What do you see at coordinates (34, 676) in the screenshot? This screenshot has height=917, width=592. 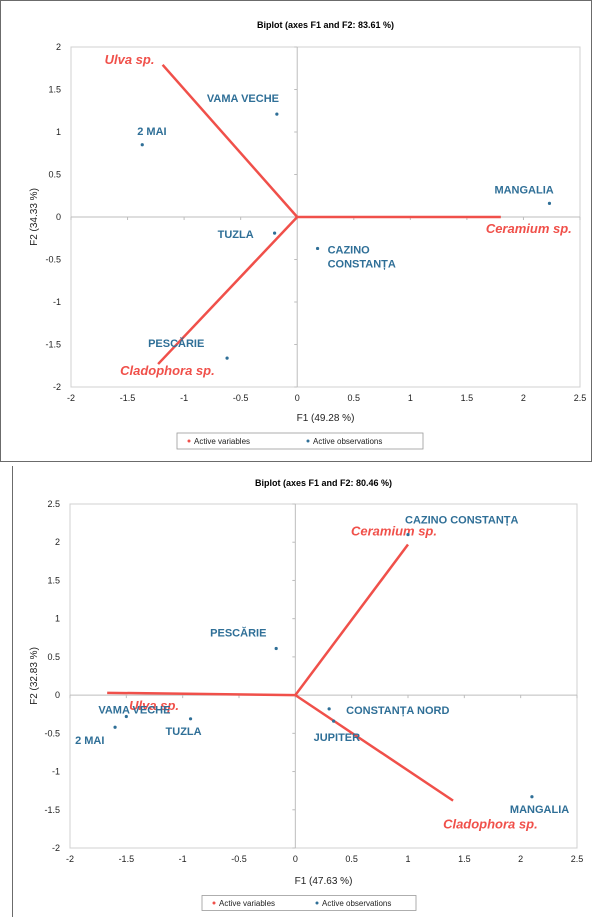 I see `y-axis-label: F2 (32.83 %)` at bounding box center [34, 676].